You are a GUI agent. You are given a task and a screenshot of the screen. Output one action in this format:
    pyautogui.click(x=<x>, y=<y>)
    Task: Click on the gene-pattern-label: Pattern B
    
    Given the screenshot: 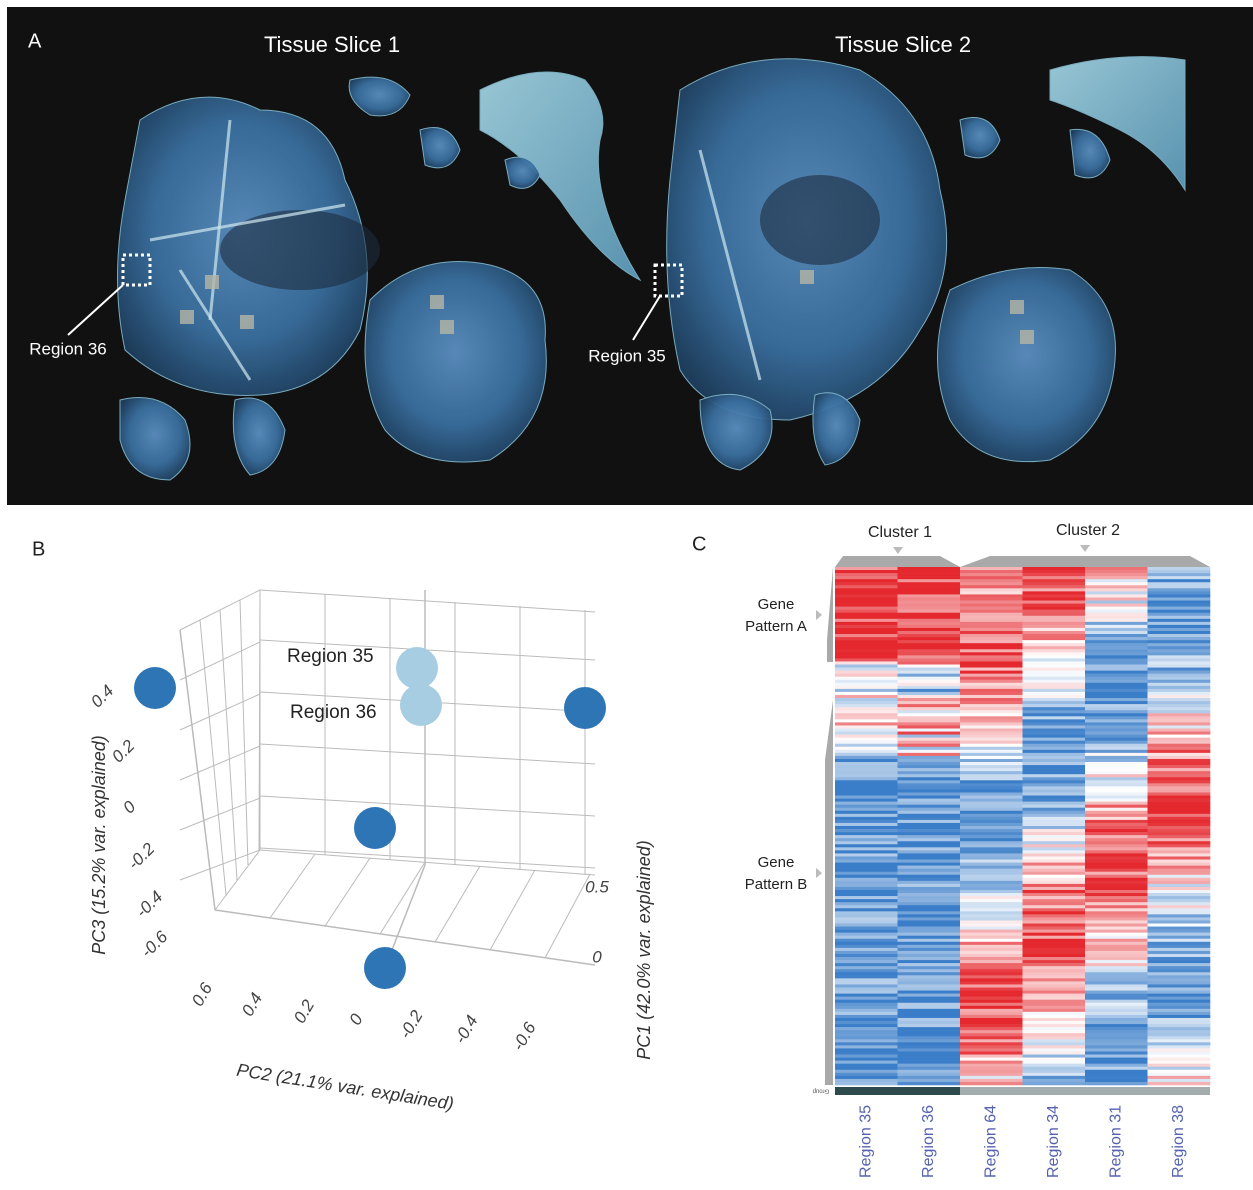 What is the action you would take?
    pyautogui.click(x=776, y=884)
    